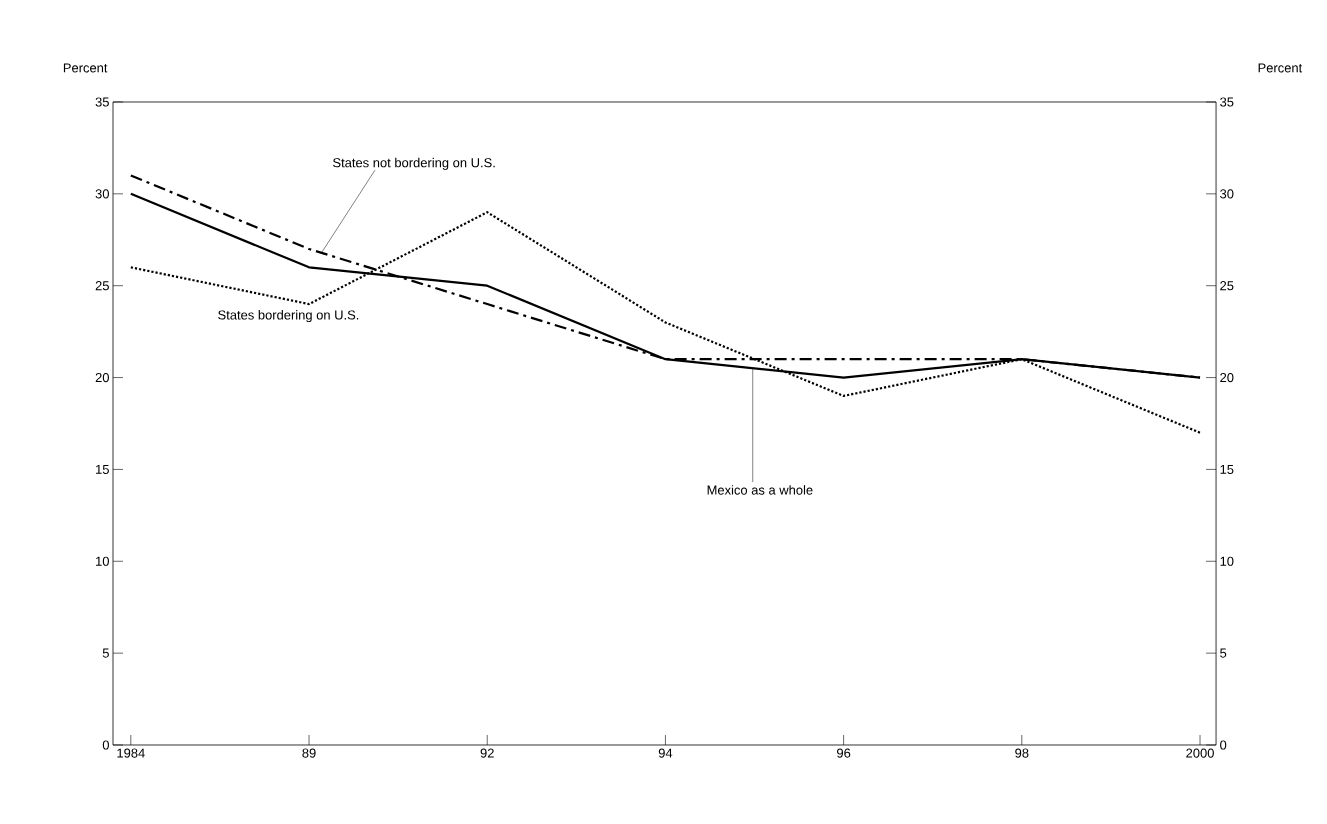 The width and height of the screenshot is (1327, 824). I want to click on y2-tick-label: 20, so click(1227, 377).